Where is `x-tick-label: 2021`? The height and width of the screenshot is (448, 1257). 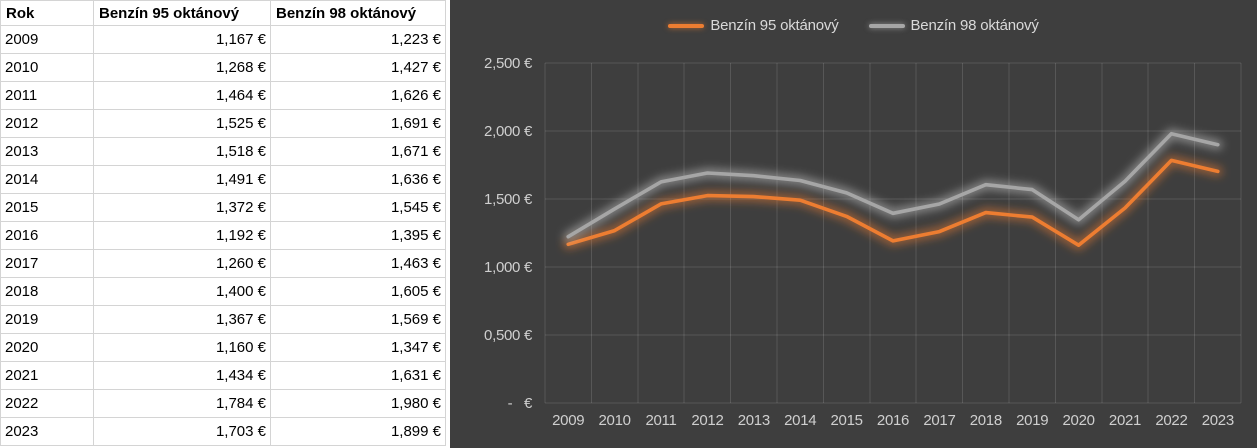 x-tick-label: 2021 is located at coordinates (1125, 420).